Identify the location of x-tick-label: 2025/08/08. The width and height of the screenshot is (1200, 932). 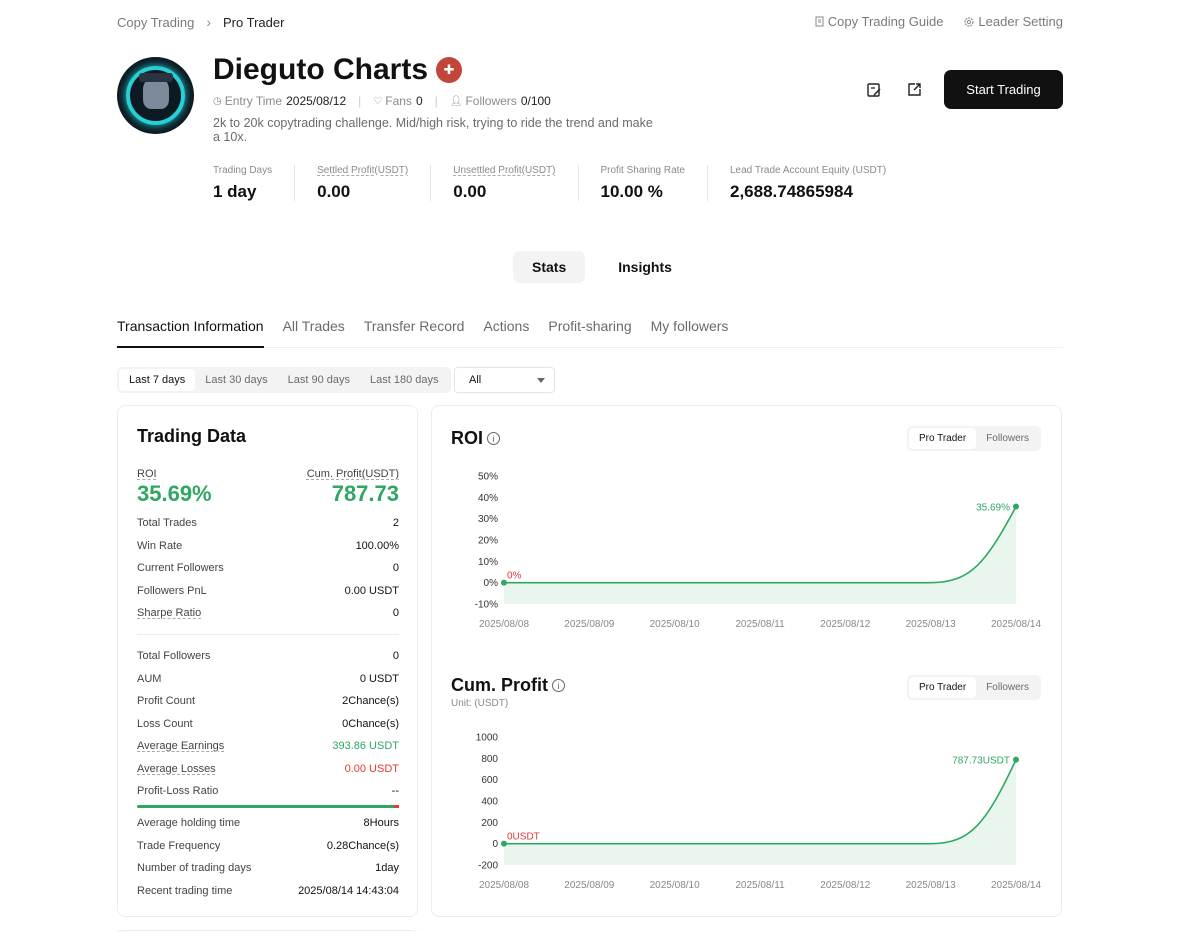
(504, 624).